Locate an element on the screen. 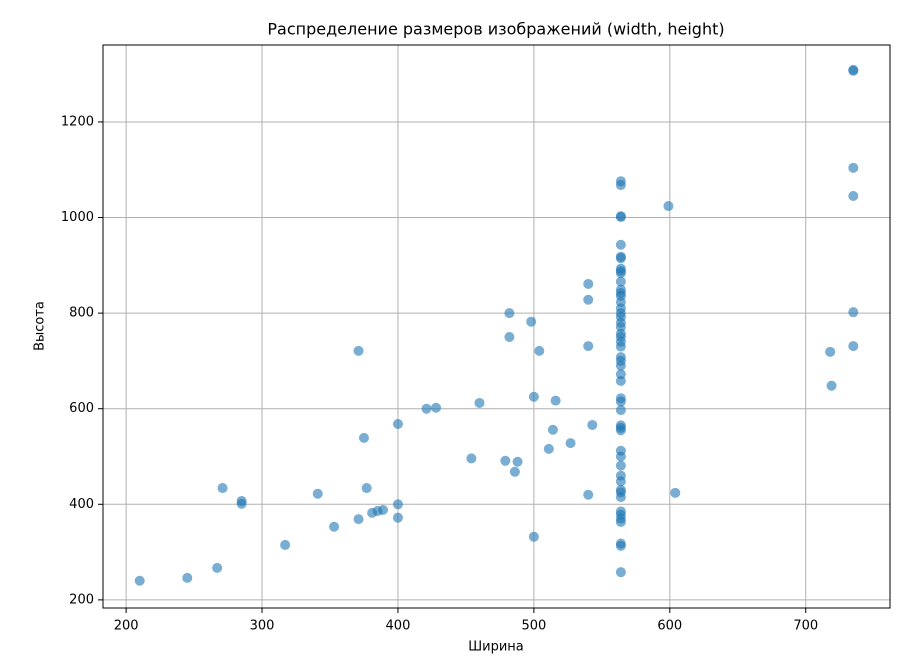  y-tick-label: 1200 is located at coordinates (77, 121).